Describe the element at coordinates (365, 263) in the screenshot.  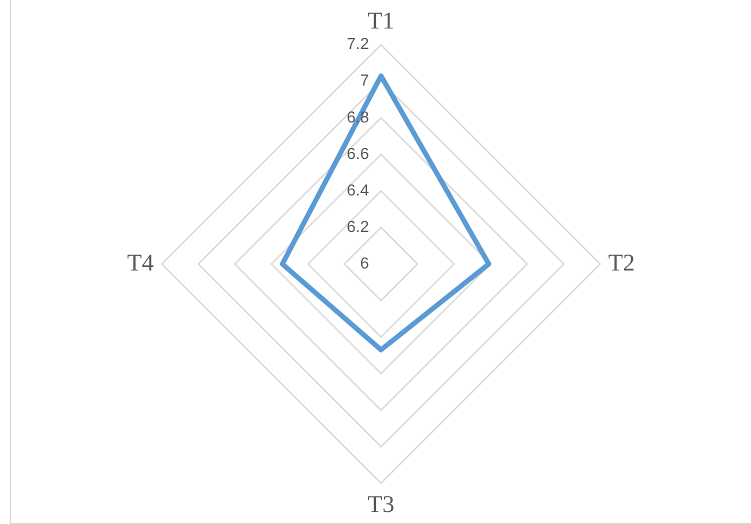
I see `y-tick-label: 6` at that location.